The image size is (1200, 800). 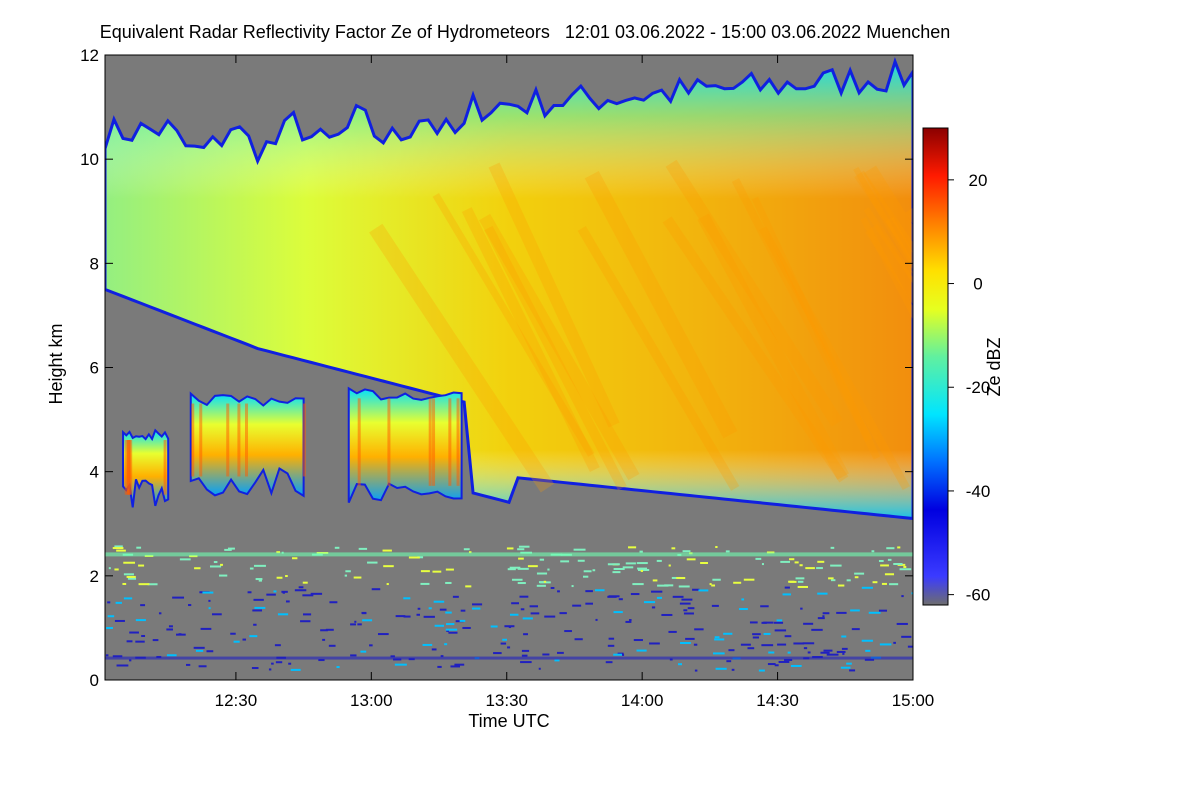 What do you see at coordinates (978, 491) in the screenshot?
I see `colorbar-tick-label: -40` at bounding box center [978, 491].